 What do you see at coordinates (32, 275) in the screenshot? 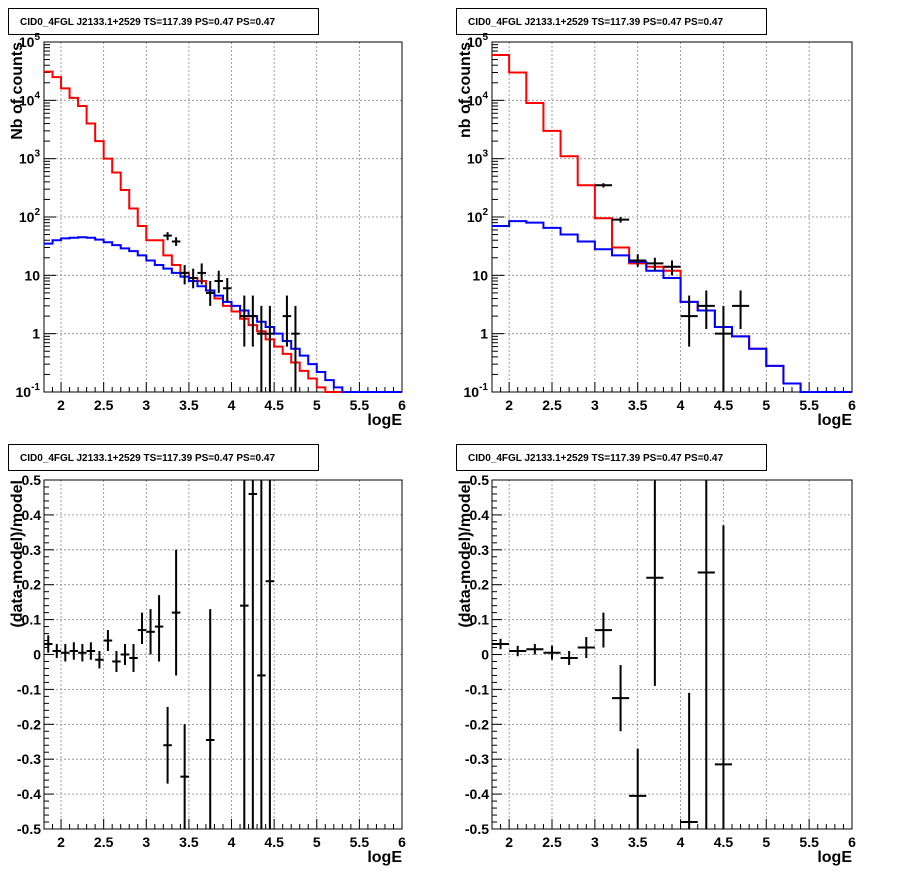
I see `y-tick-label: 10` at bounding box center [32, 275].